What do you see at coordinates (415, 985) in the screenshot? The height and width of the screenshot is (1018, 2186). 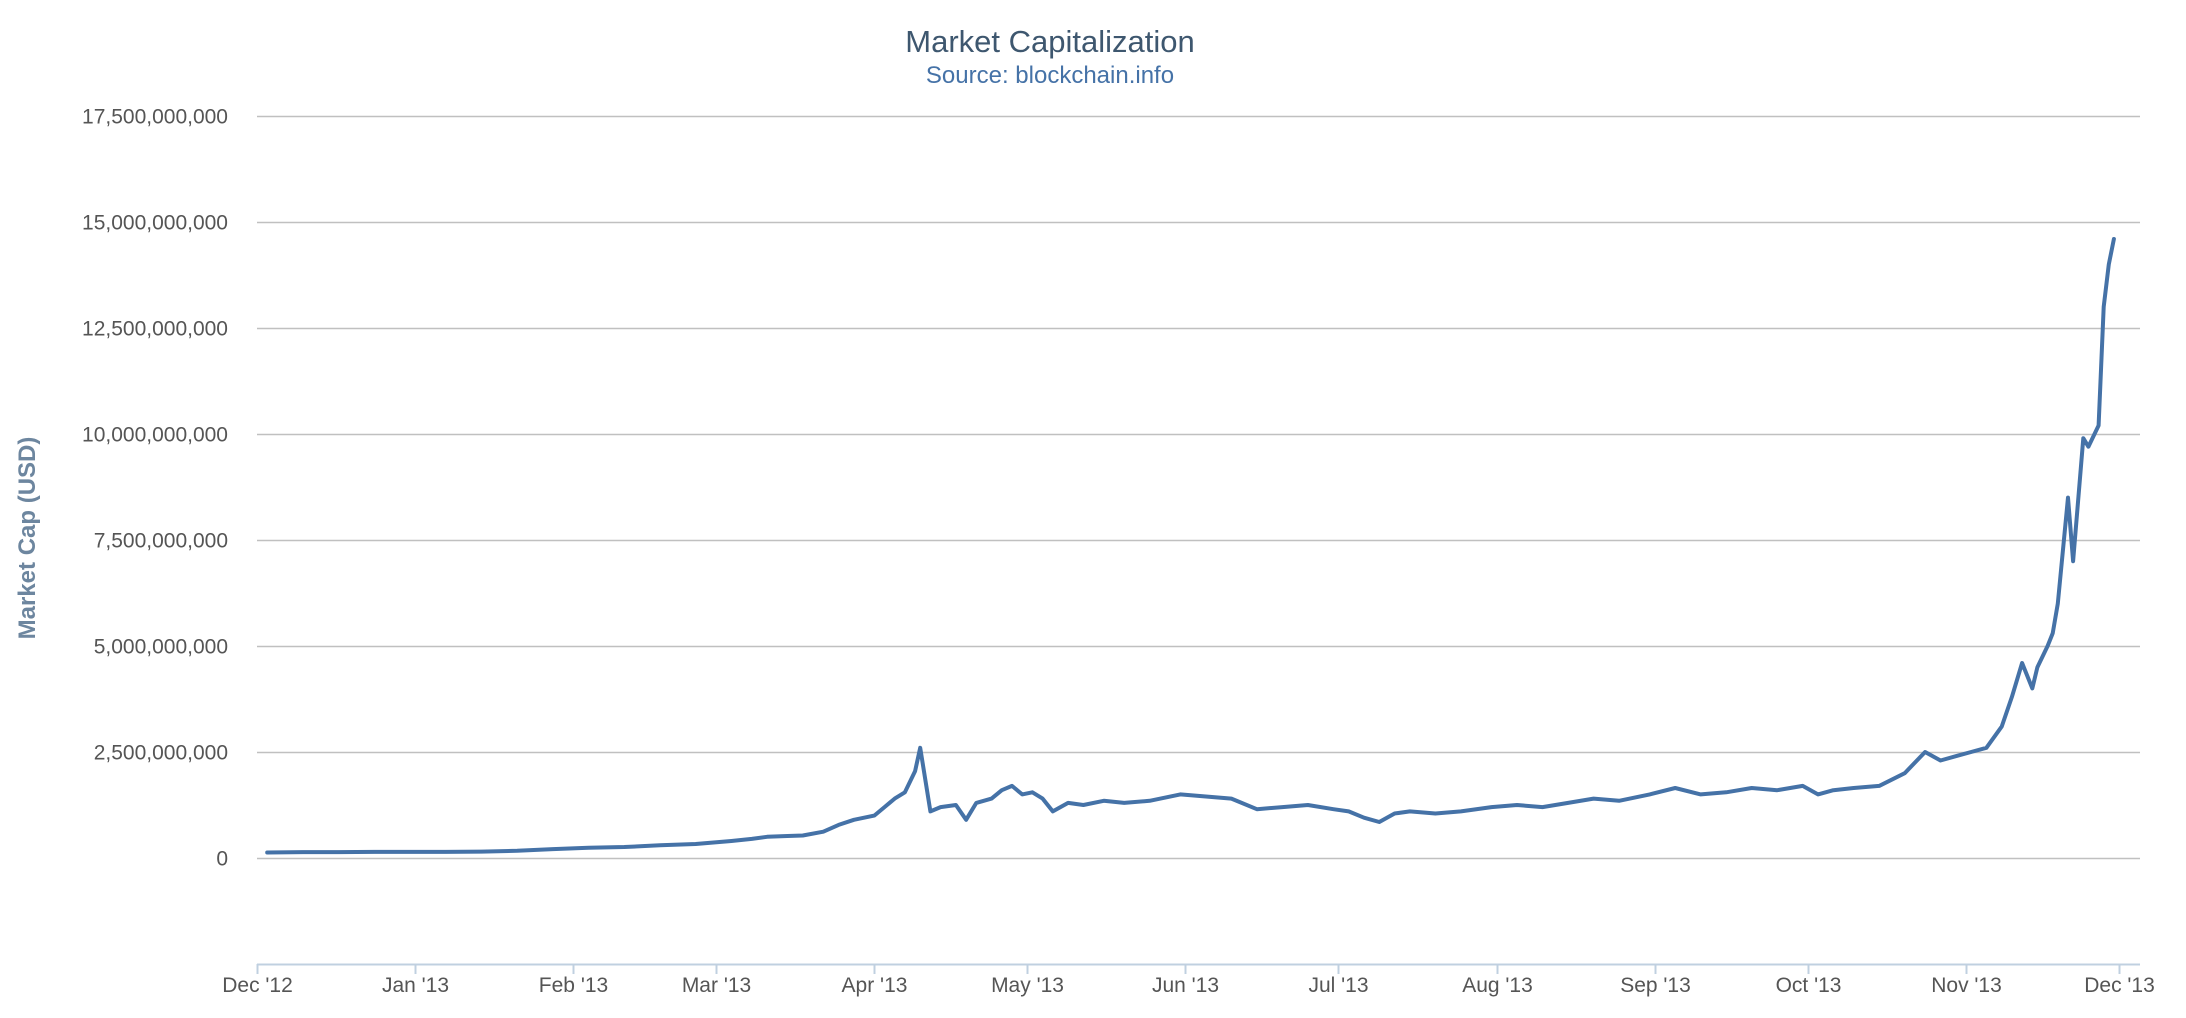 I see `x-tick-label: Jan '13` at bounding box center [415, 985].